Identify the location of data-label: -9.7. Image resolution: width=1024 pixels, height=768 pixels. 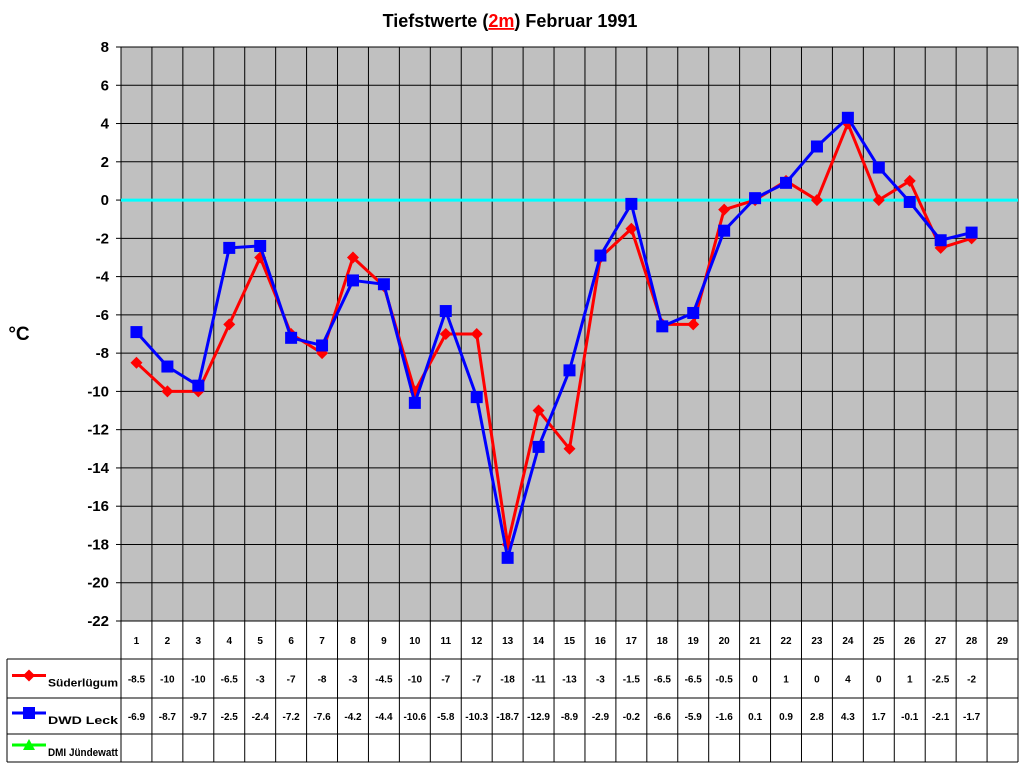
(199, 717).